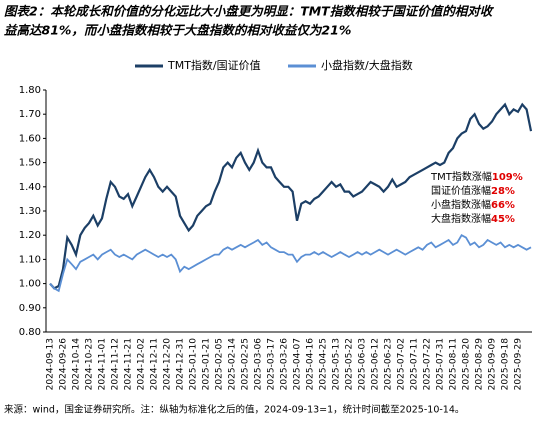  I want to click on x-tick-label: 2025-06-12, so click(375, 364).